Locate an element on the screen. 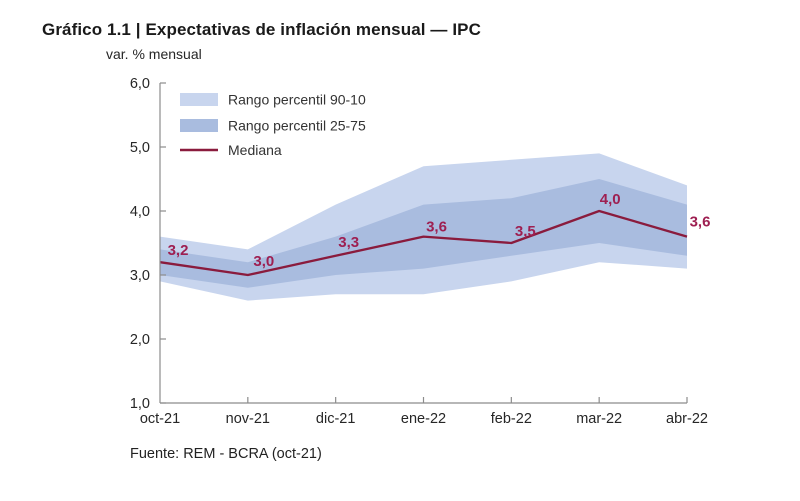 This screenshot has width=800, height=501. x-tick-label: ene-22 is located at coordinates (423, 419).